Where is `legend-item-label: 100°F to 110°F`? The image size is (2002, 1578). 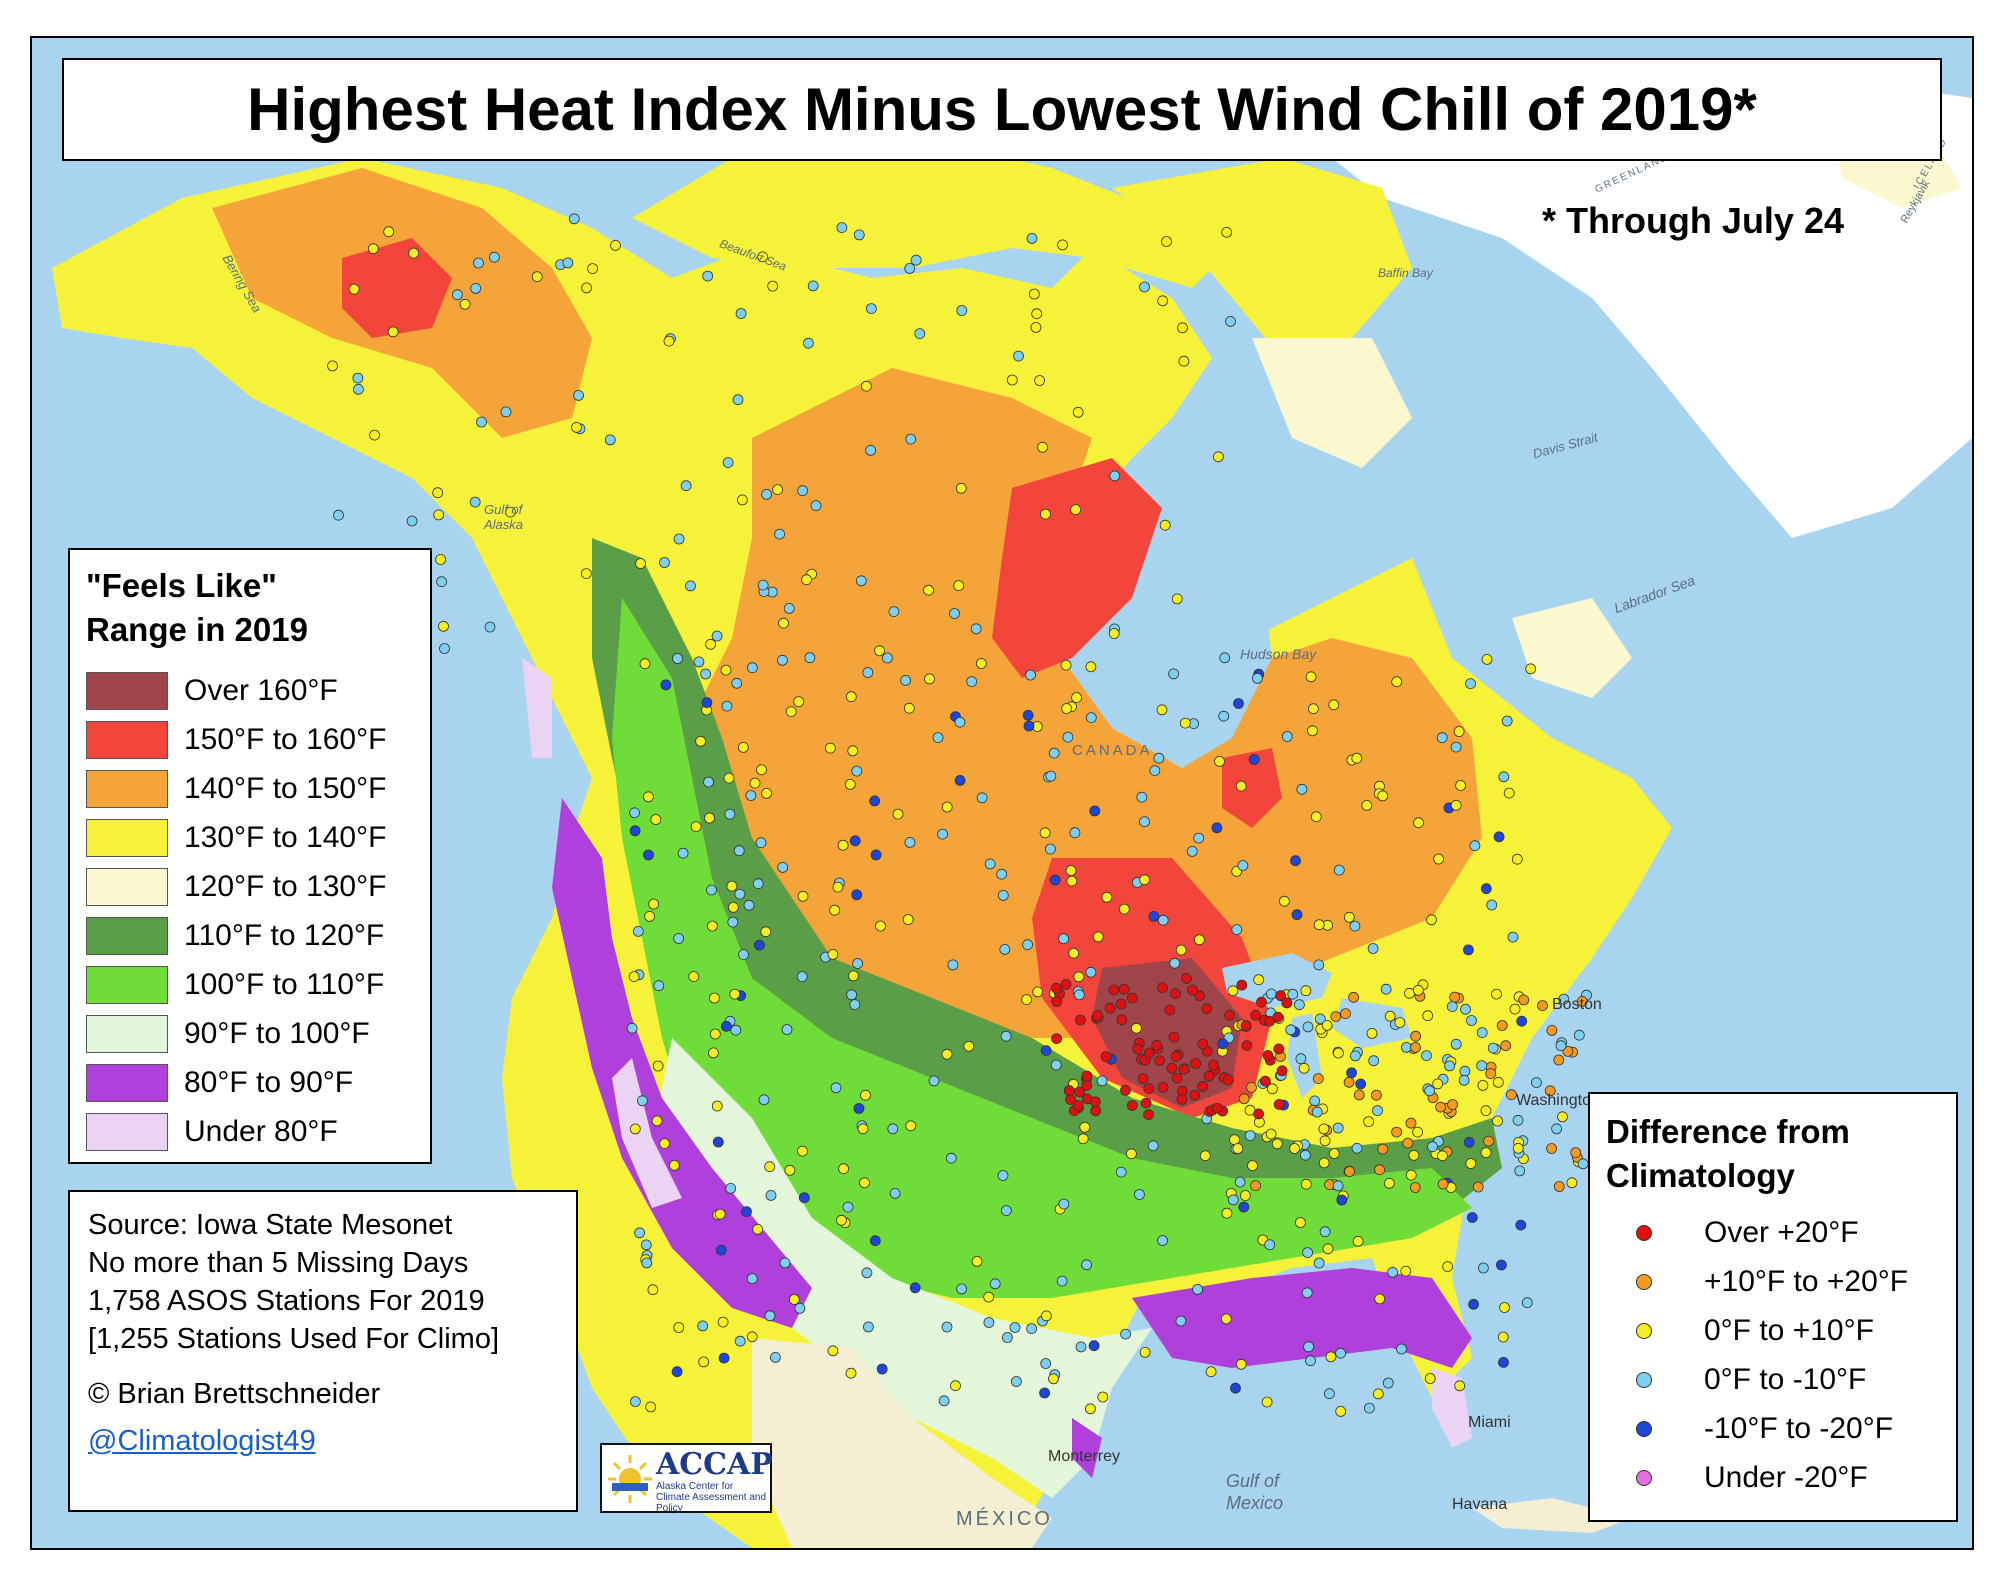
legend-item-label: 100°F to 110°F is located at coordinates (284, 984).